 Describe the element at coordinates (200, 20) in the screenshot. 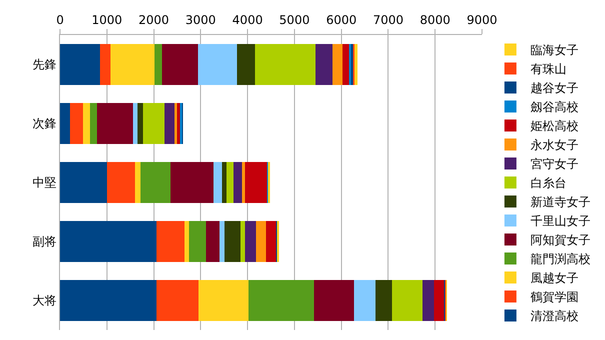

I see `x-tick-label: 3000` at that location.